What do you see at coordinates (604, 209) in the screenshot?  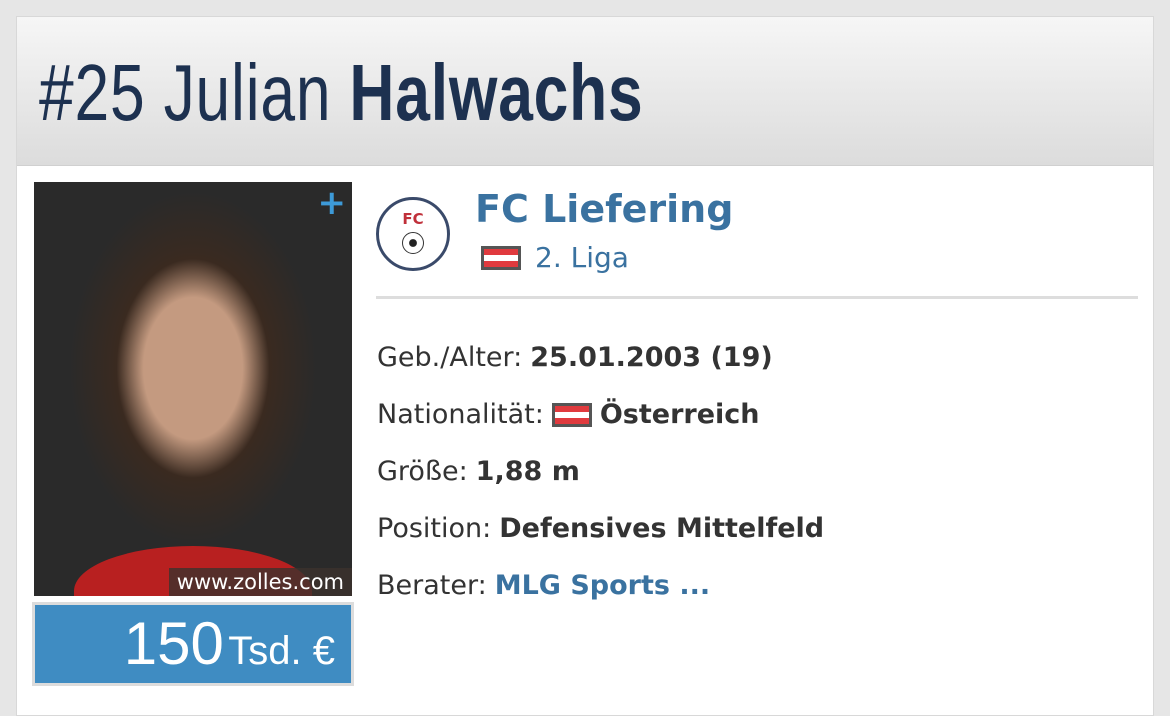 I see `club-link: FC Liefering` at bounding box center [604, 209].